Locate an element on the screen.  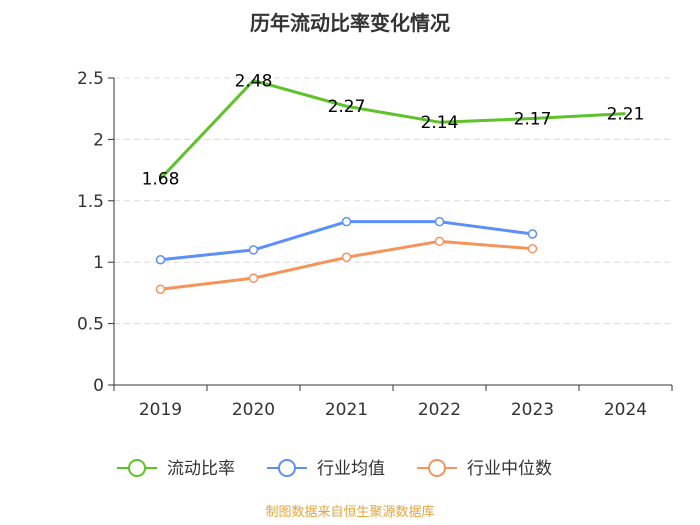
data-label: 2.17 is located at coordinates (533, 120).